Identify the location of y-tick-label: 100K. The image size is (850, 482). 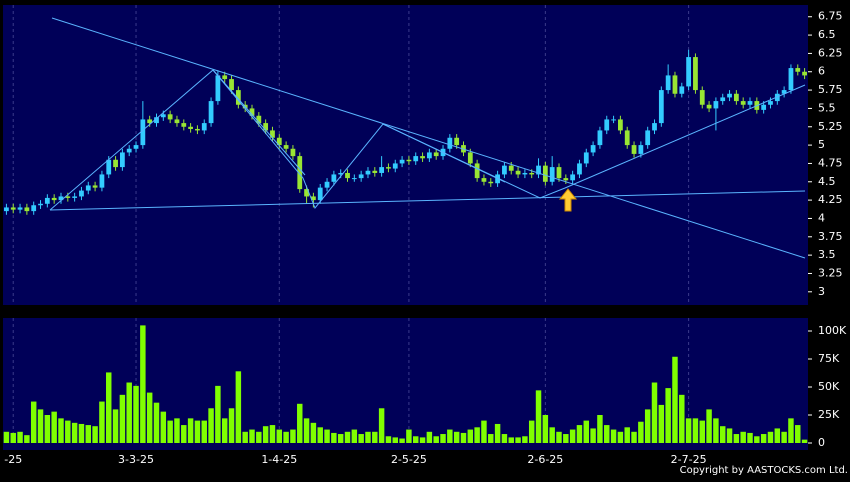
(832, 330).